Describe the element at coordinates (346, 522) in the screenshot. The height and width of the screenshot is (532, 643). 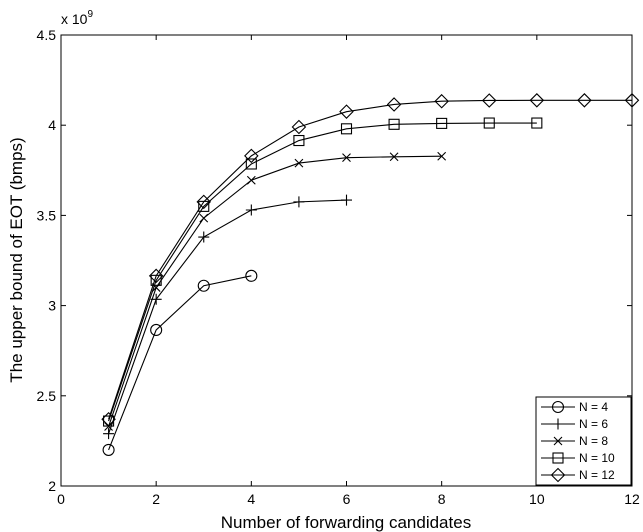
I see `x-axis-label: Number of forwarding candidates` at that location.